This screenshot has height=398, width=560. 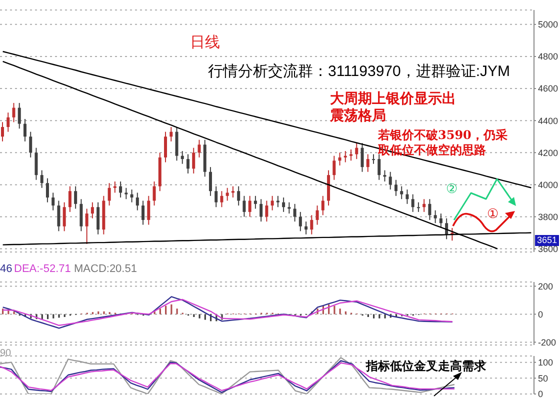 What do you see at coordinates (548, 249) in the screenshot?
I see `y-tick-label: 3600` at bounding box center [548, 249].